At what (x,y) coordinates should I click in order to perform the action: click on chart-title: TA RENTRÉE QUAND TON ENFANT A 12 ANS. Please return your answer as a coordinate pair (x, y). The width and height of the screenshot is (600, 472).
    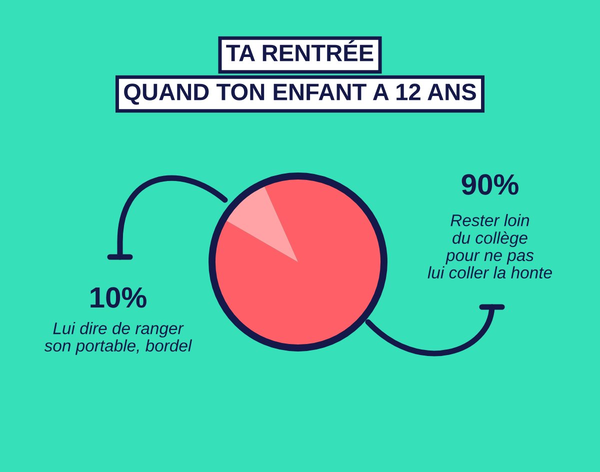
    Looking at the image, I should click on (300, 72).